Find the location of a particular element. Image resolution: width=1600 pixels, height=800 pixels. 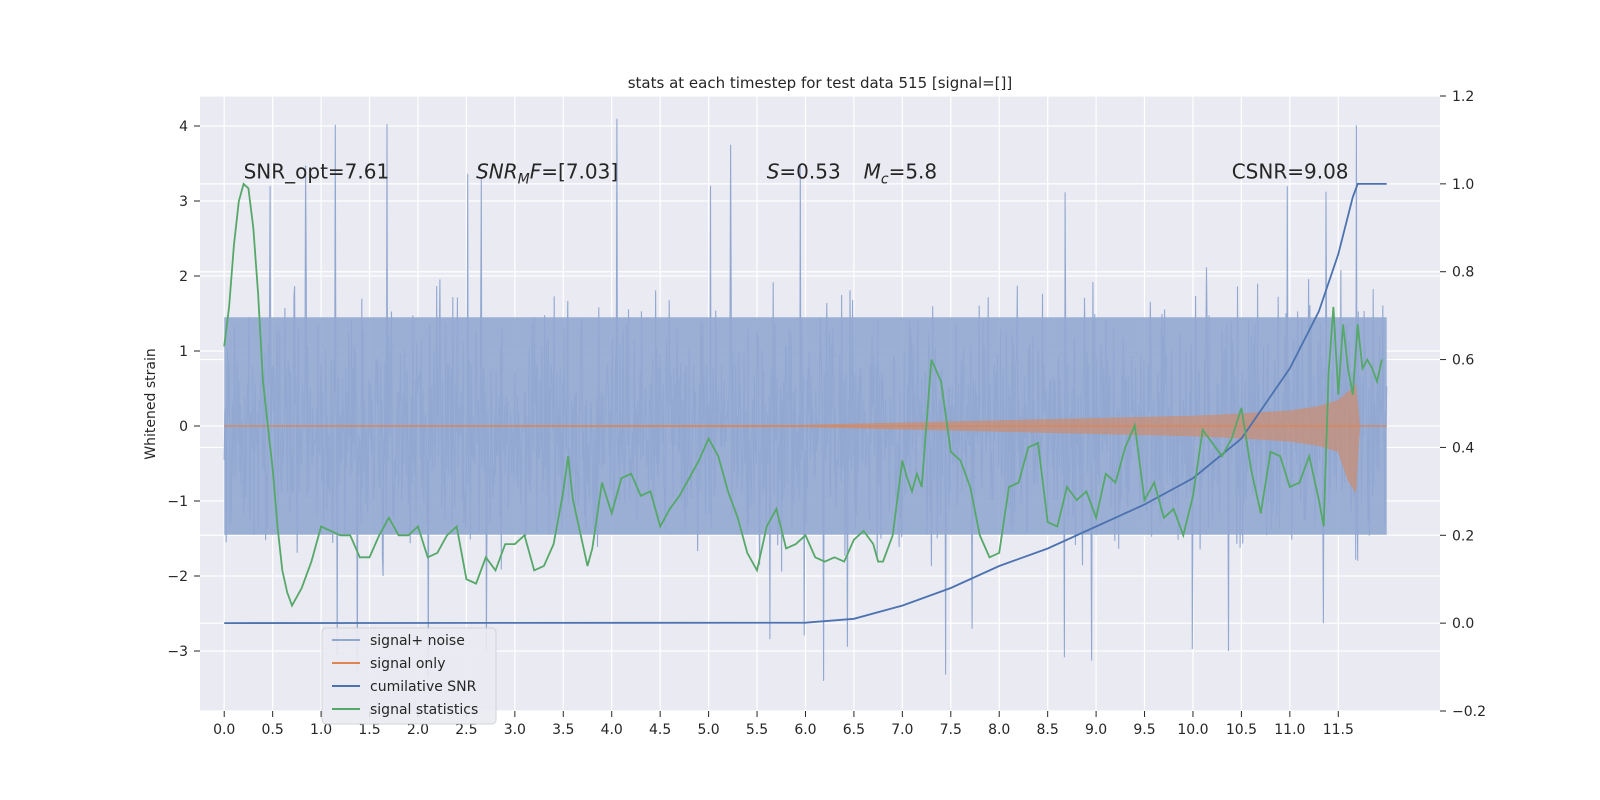

x-tick-label: 1.0 is located at coordinates (321, 730).